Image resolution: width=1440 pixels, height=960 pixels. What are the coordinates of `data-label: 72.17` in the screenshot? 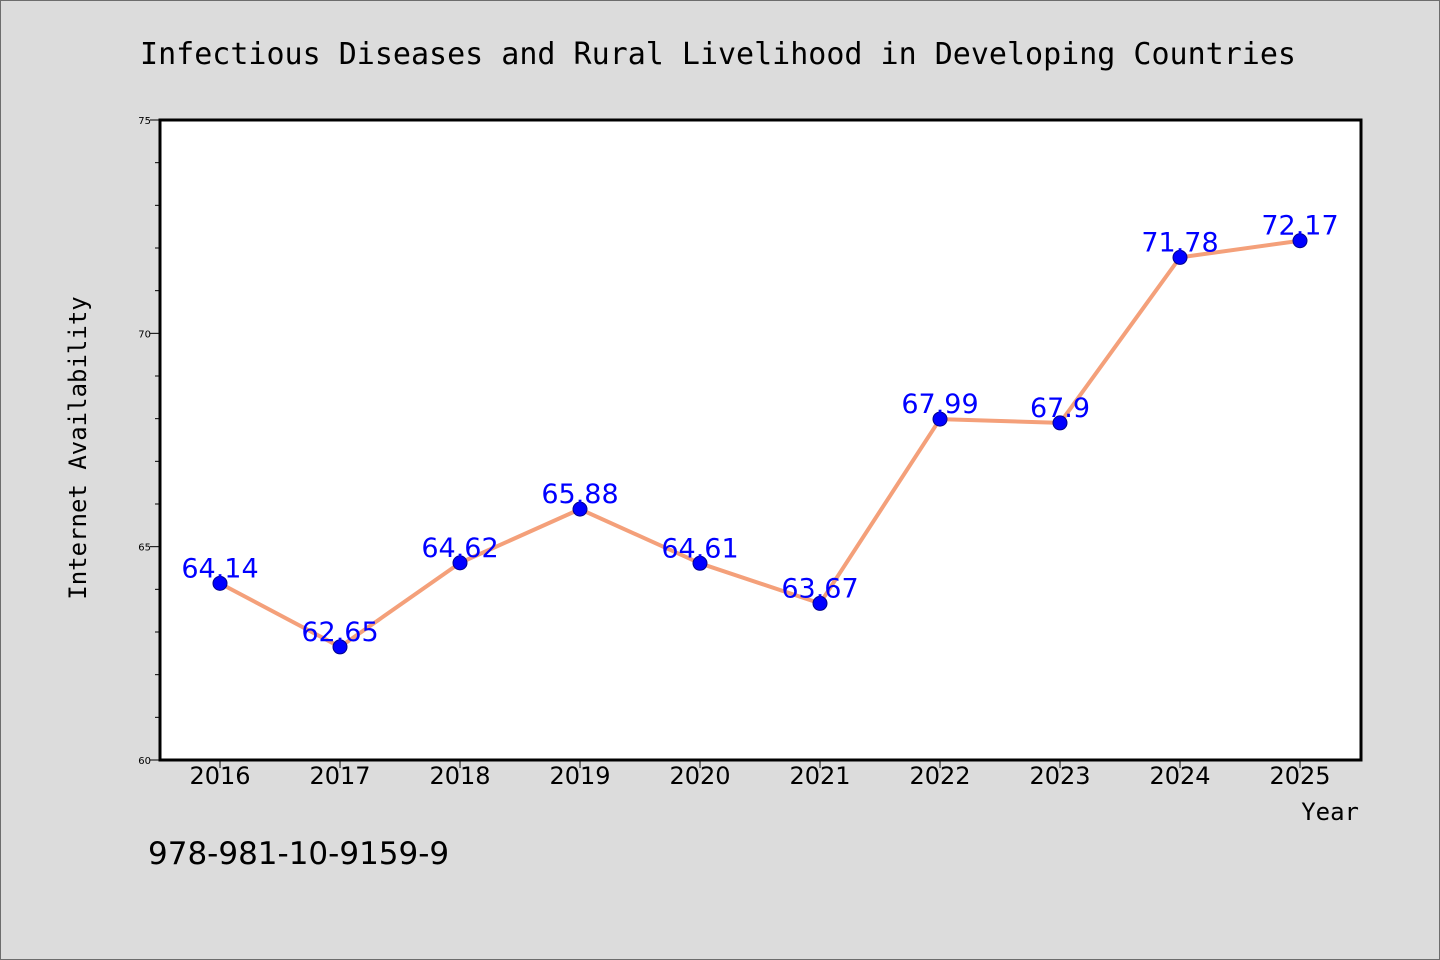 It's located at (1299, 226).